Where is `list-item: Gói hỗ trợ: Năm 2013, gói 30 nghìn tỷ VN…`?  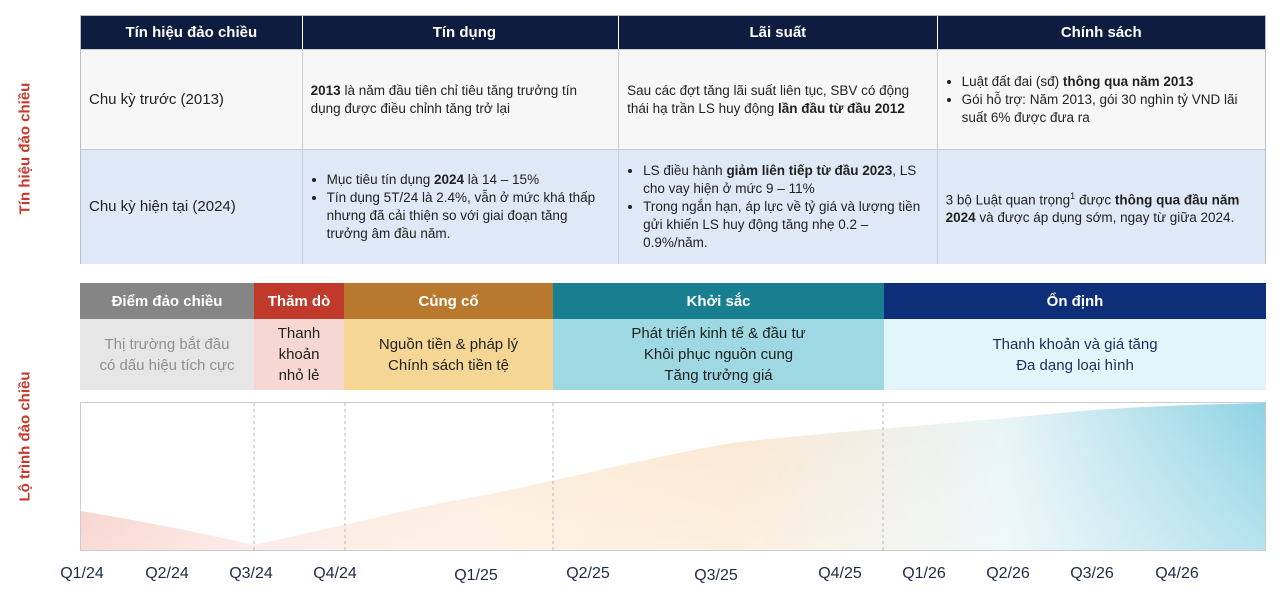 list-item: Gói hỗ trợ: Năm 2013, gói 30 nghìn tỷ VN… is located at coordinates (1109, 109).